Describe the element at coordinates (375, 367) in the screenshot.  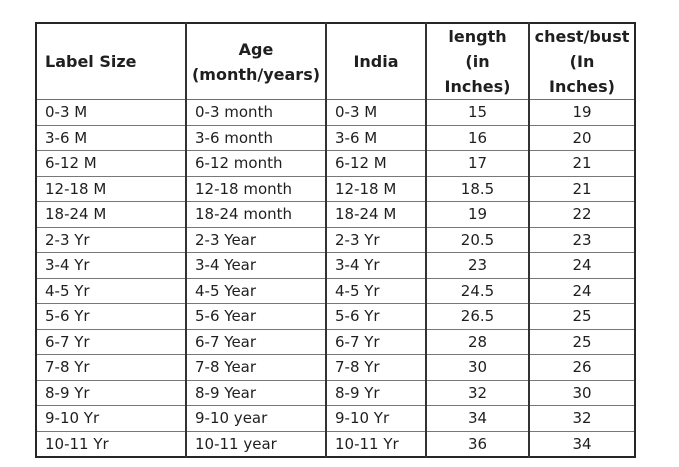
I see `cell-india: 7-8 Yr` at that location.